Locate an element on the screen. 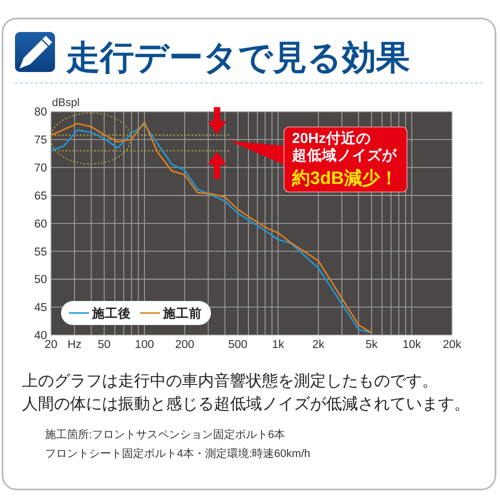 The height and width of the screenshot is (500, 500). y-tick-label: 50 is located at coordinates (40, 280).